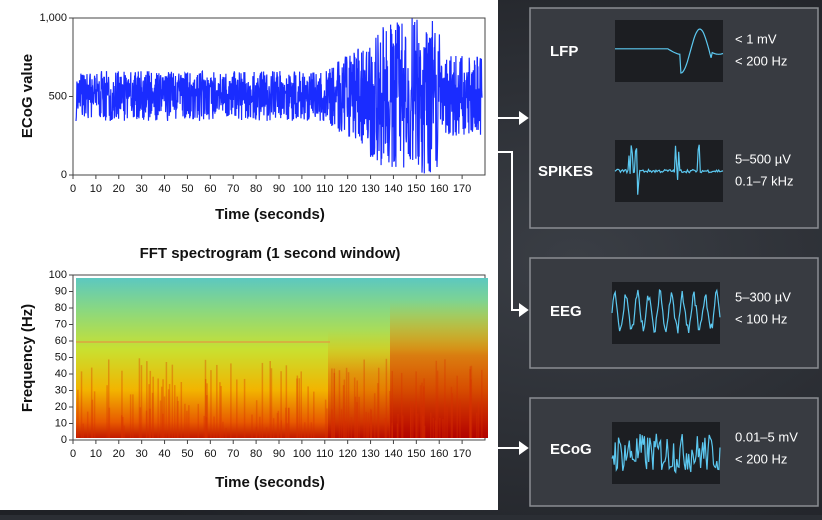  Describe the element at coordinates (53, 18) in the screenshot. I see `y-tick-label: 1,000` at that location.